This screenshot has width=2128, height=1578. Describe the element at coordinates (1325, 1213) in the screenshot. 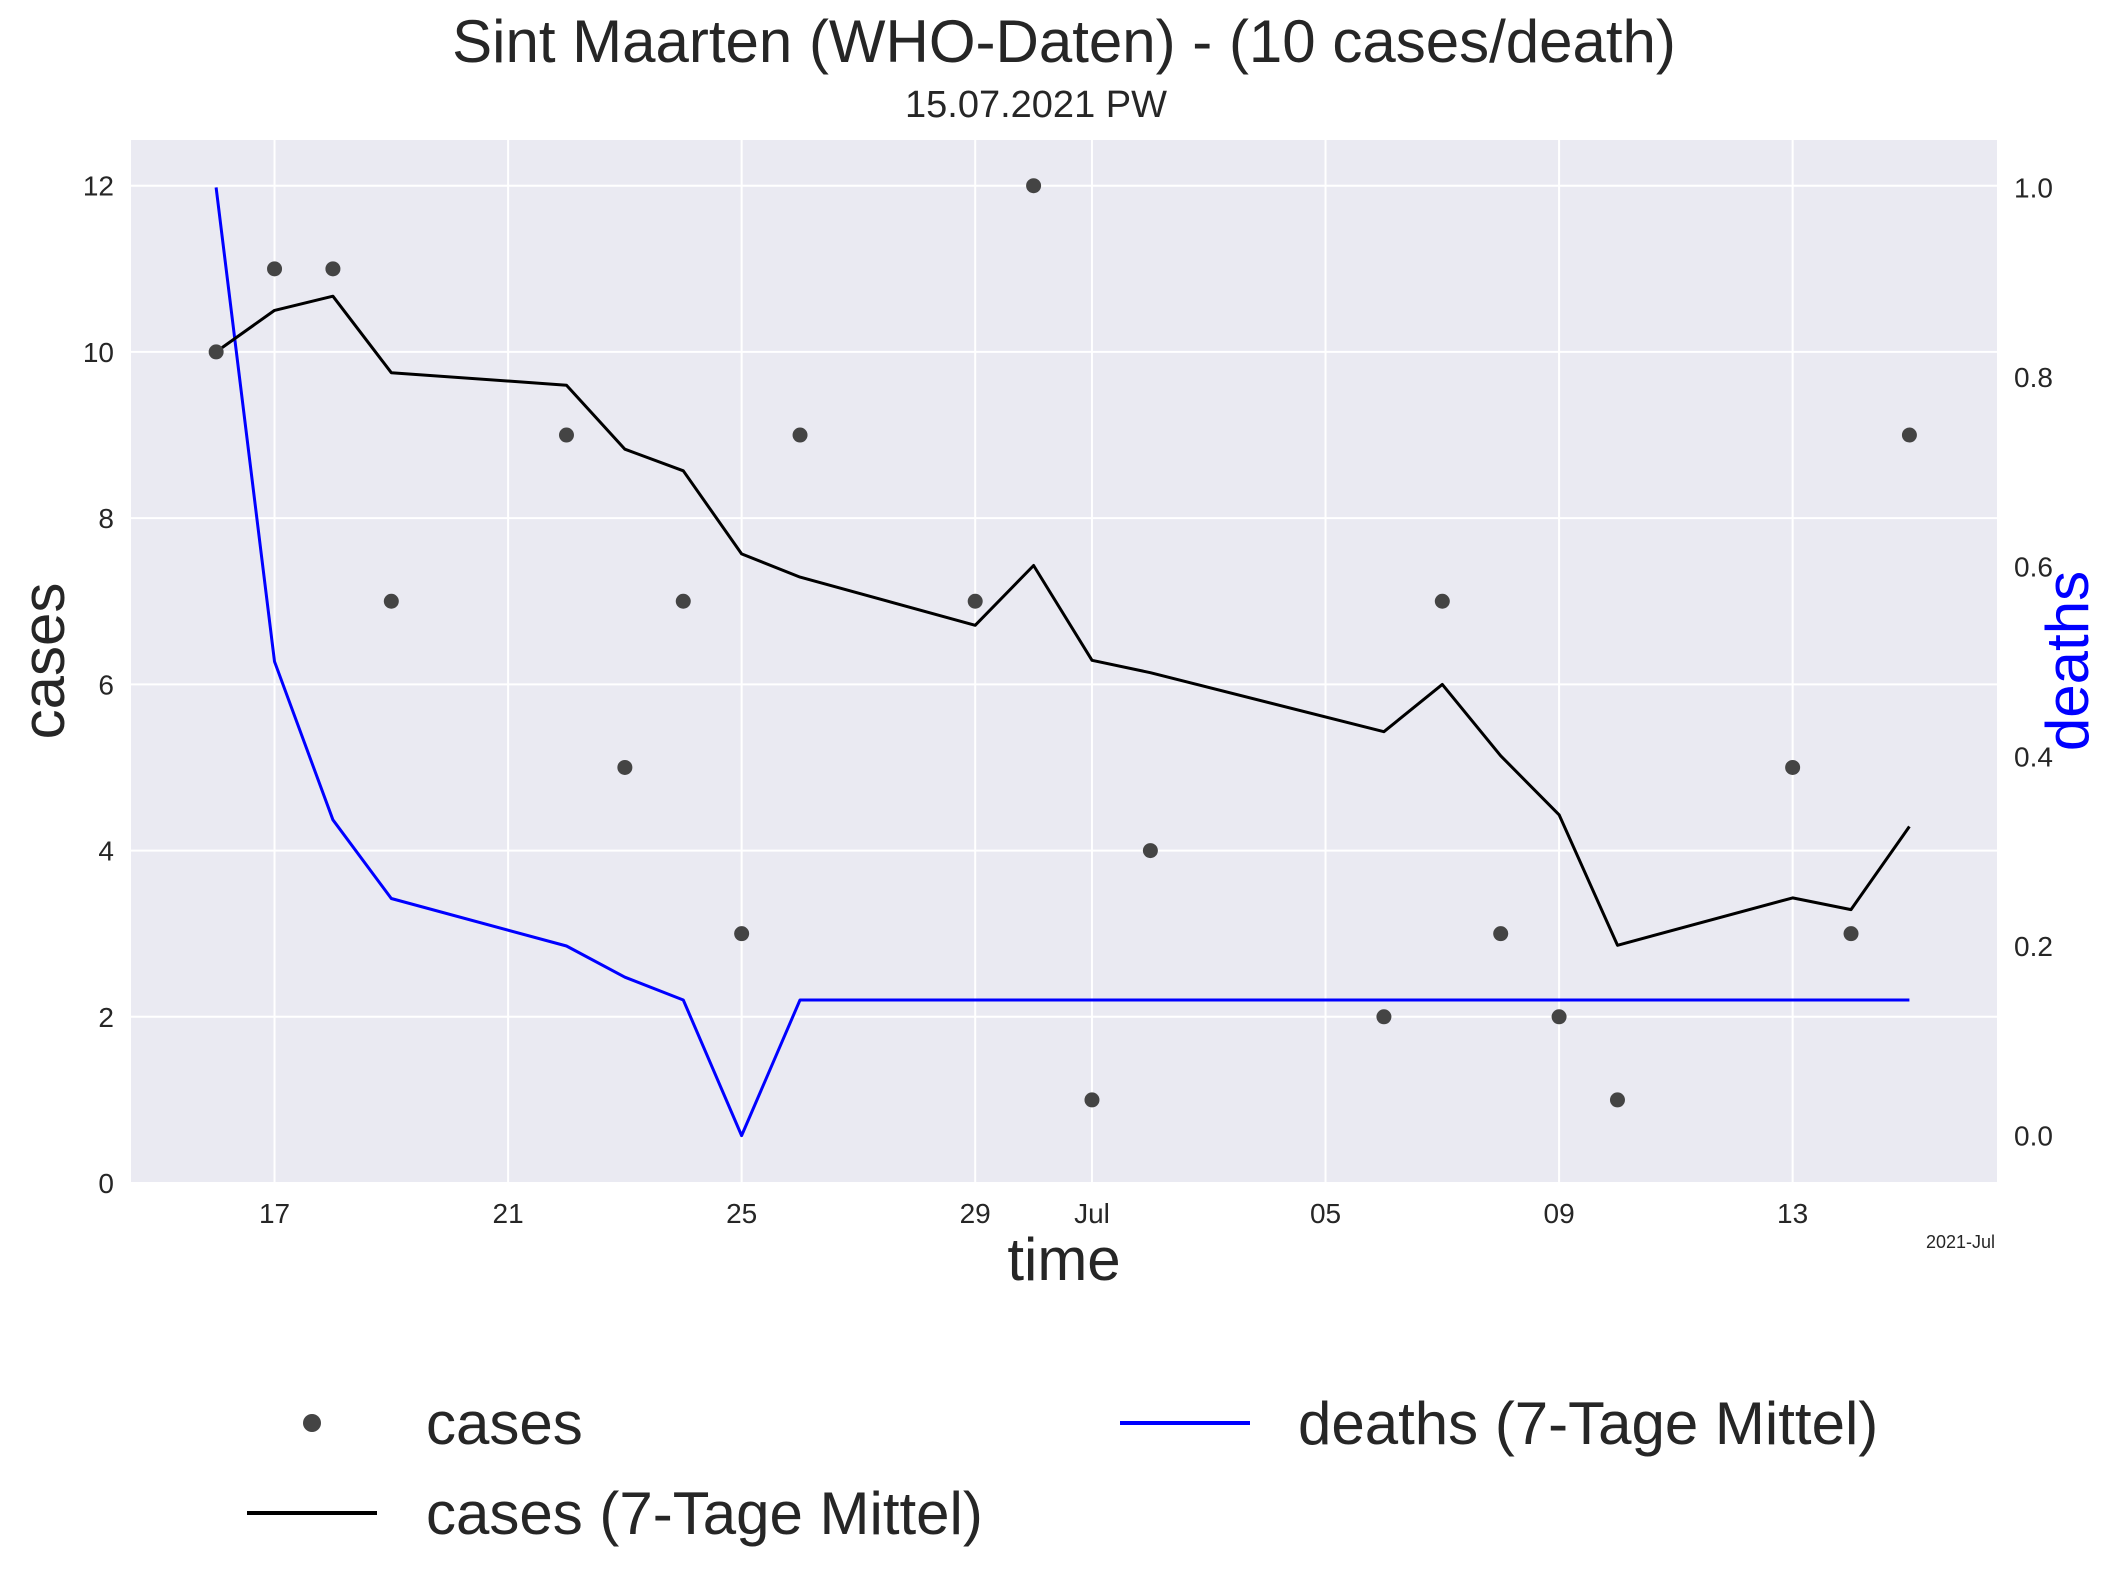

I see `x-tick-label: 05` at that location.